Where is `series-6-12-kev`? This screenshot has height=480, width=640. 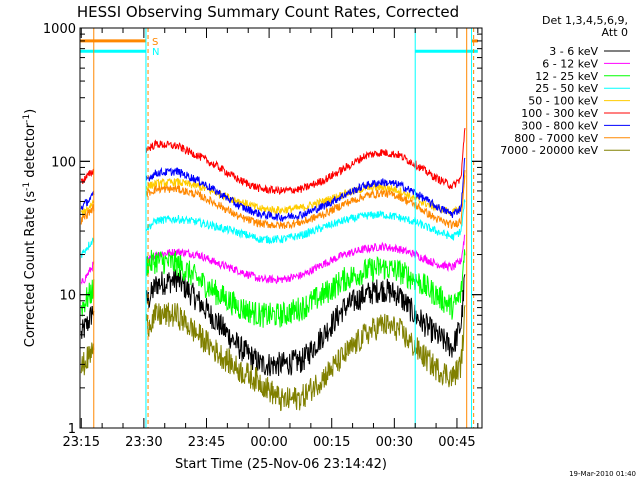 series-6-12-kev is located at coordinates (273, 259).